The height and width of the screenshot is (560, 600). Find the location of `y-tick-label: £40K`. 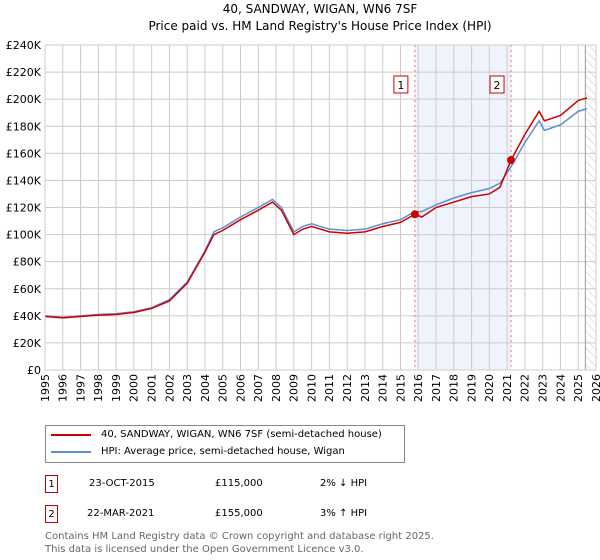

y-tick-label: £40K is located at coordinates (27, 316).